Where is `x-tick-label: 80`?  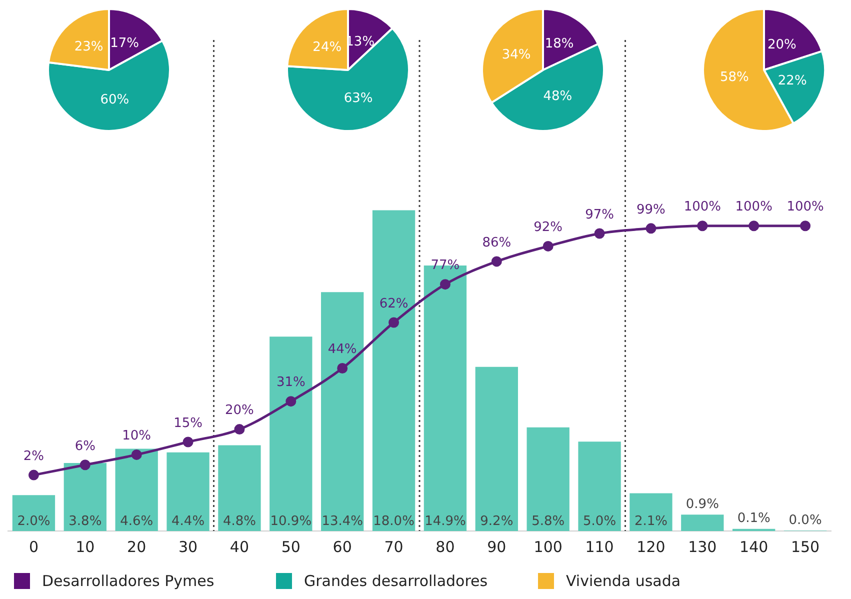 x-tick-label: 80 is located at coordinates (445, 547).